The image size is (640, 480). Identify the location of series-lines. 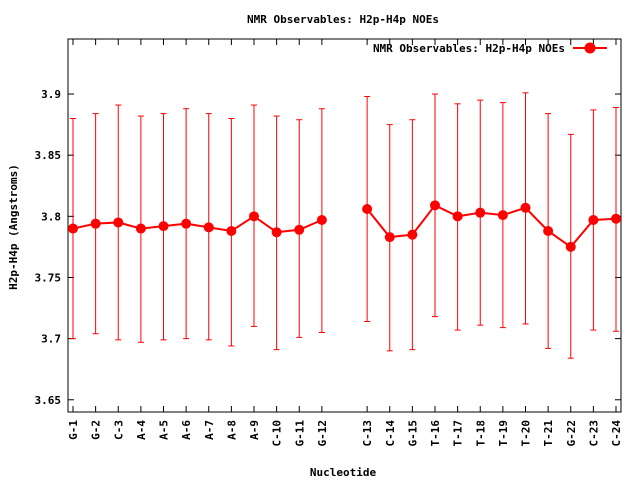
(344, 226).